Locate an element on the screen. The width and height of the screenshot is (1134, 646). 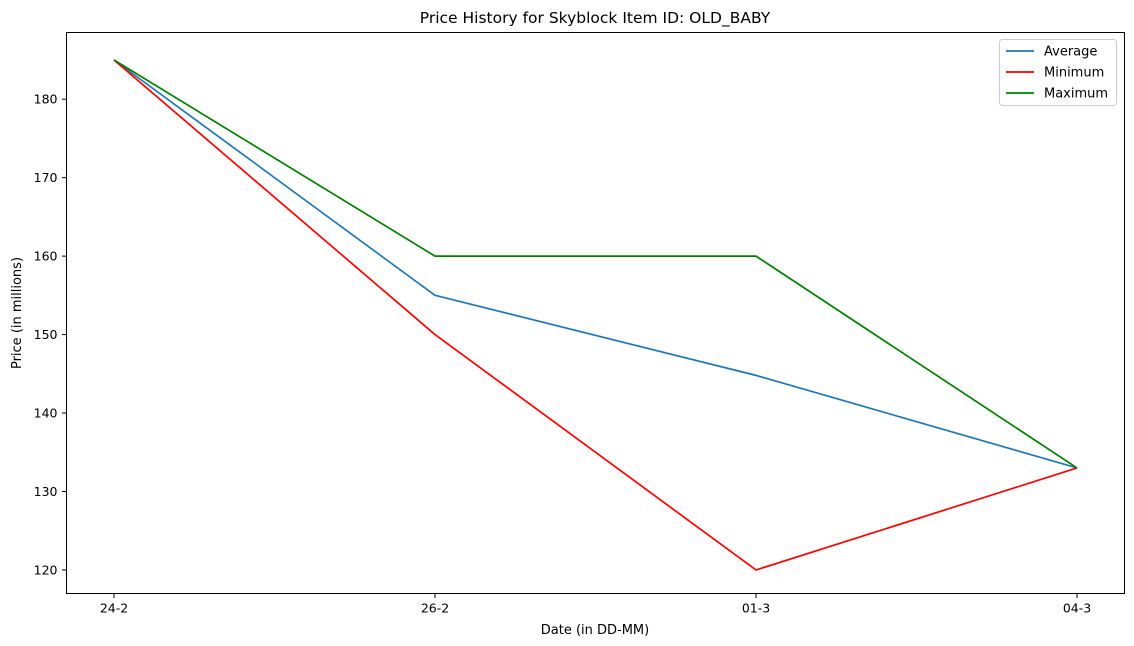
y-tick-label: 160 is located at coordinates (46, 256).